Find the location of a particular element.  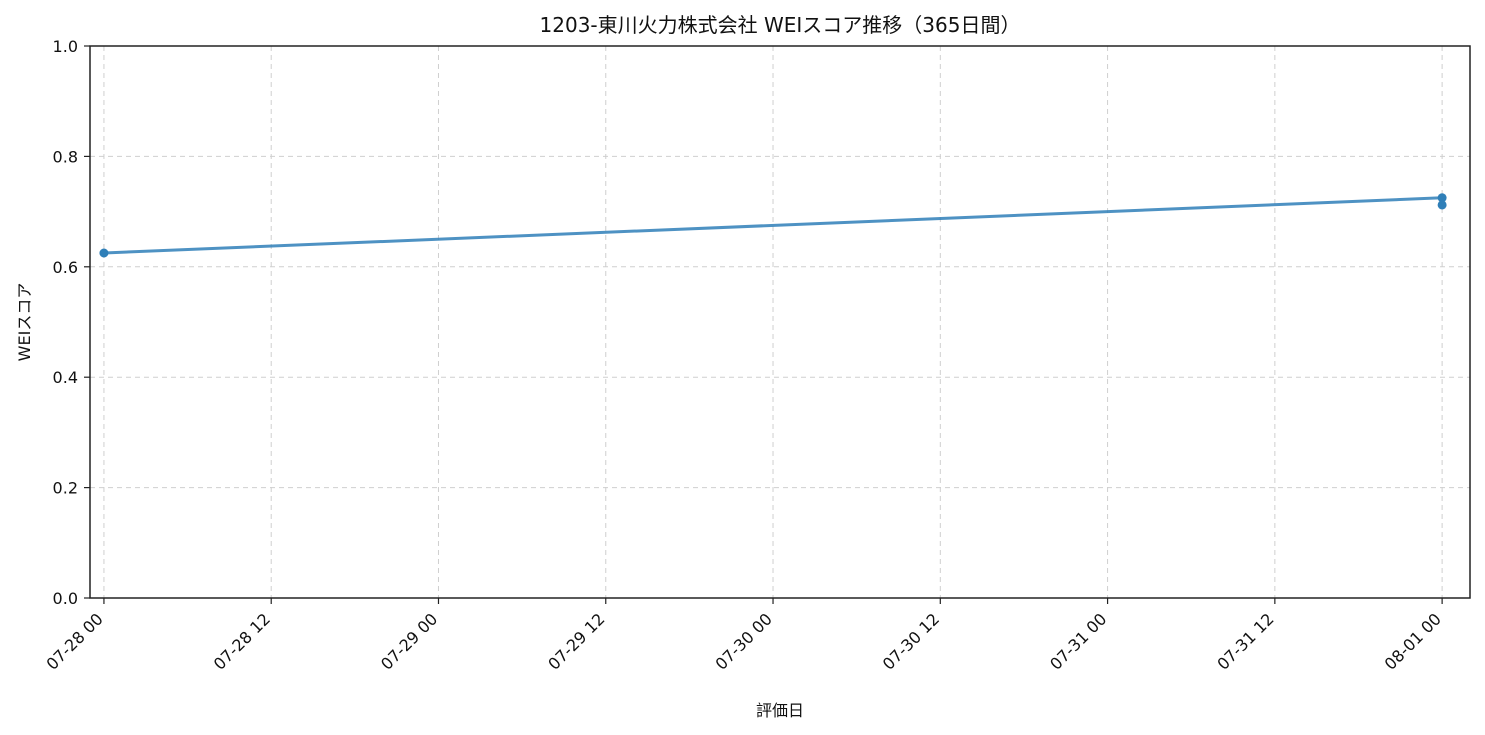

y-axis-title: WEIスコア is located at coordinates (24, 322).